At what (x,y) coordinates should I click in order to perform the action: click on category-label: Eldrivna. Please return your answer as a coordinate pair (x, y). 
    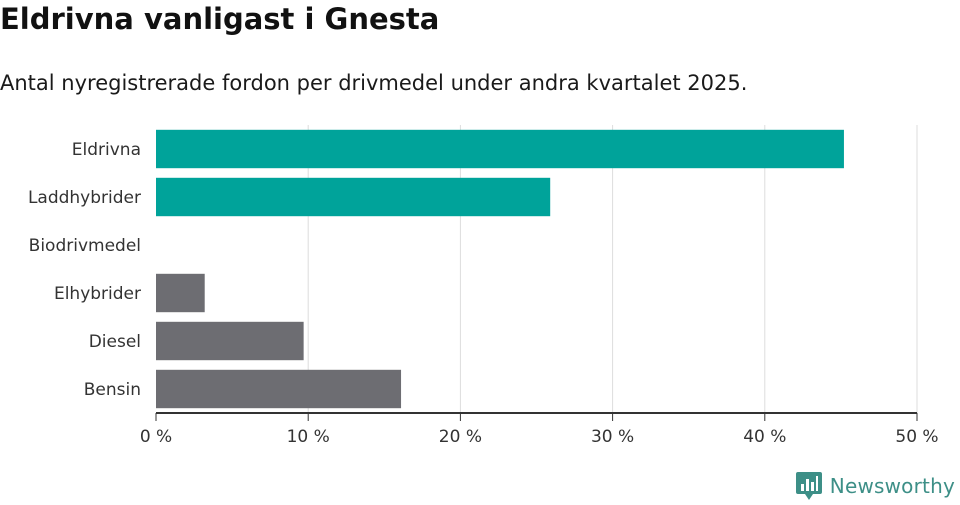
    Looking at the image, I should click on (106, 150).